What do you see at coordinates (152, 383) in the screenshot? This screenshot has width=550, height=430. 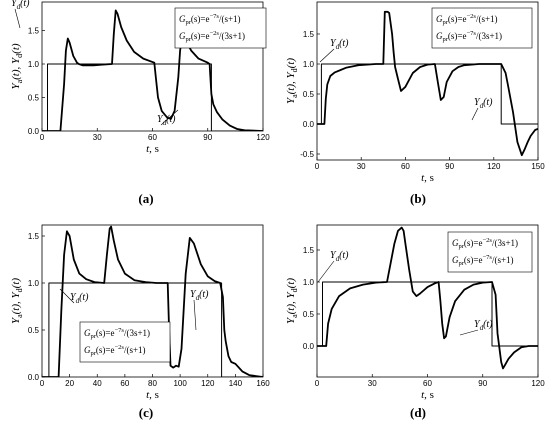 I see `x-tick-label: 80` at bounding box center [152, 383].